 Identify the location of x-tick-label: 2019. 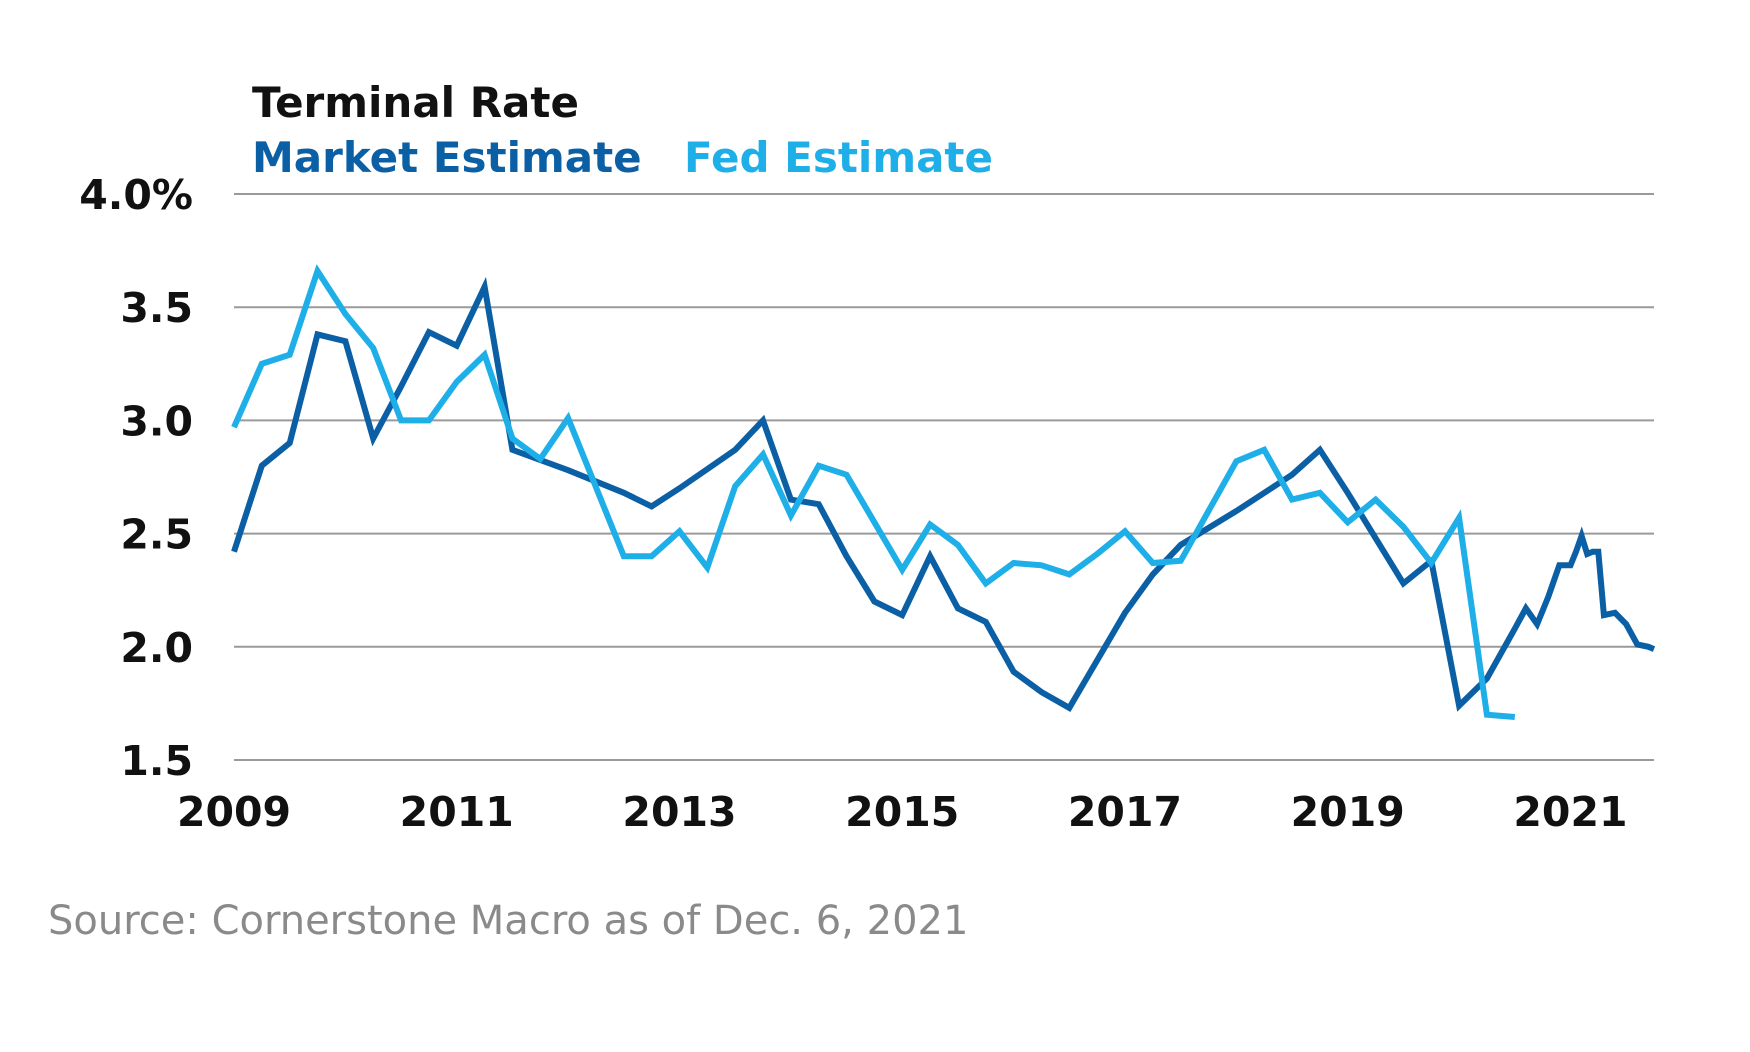
(1348, 812).